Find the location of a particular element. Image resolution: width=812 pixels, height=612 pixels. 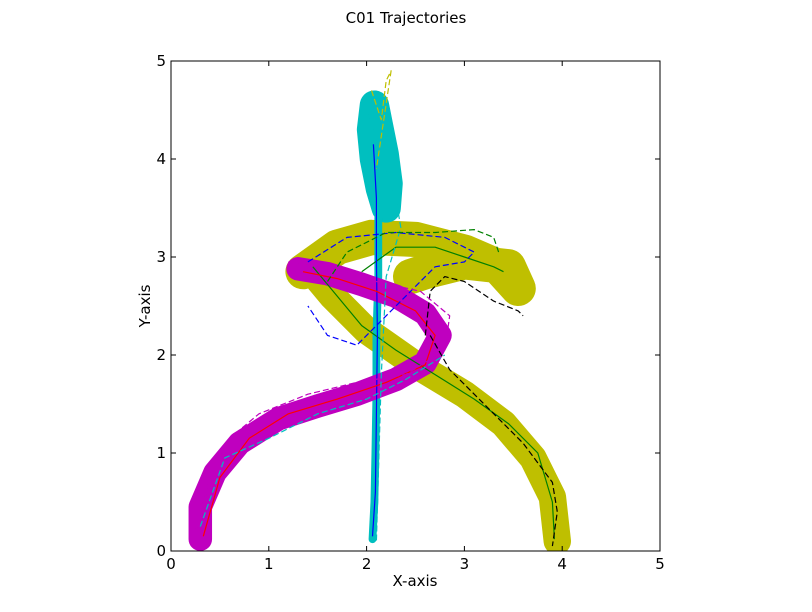

chart-title: C01 Trajectories is located at coordinates (406, 18).